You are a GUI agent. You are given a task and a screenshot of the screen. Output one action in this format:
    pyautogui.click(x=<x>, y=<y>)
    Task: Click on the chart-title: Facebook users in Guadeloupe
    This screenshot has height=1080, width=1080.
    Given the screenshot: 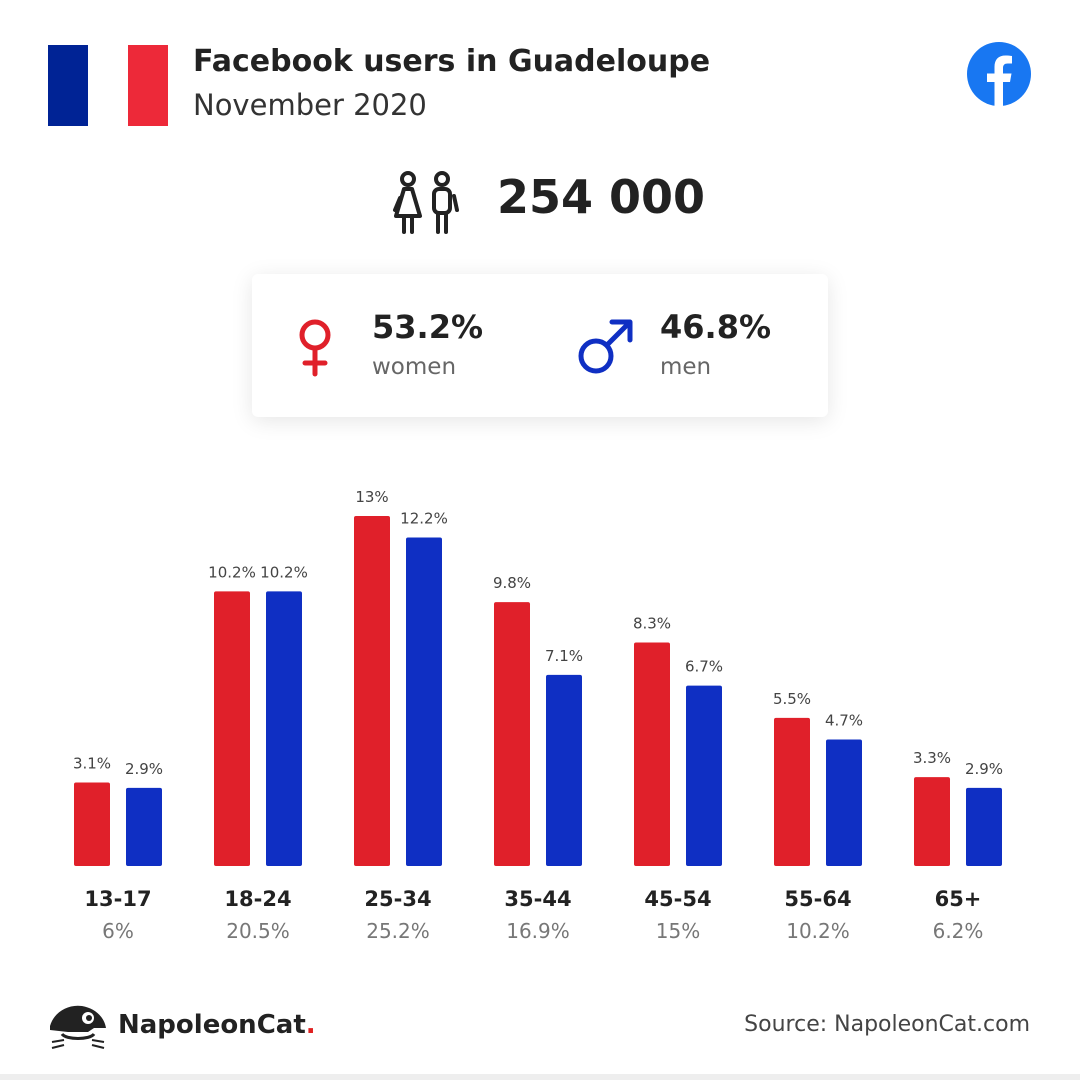 What is the action you would take?
    pyautogui.click(x=452, y=61)
    